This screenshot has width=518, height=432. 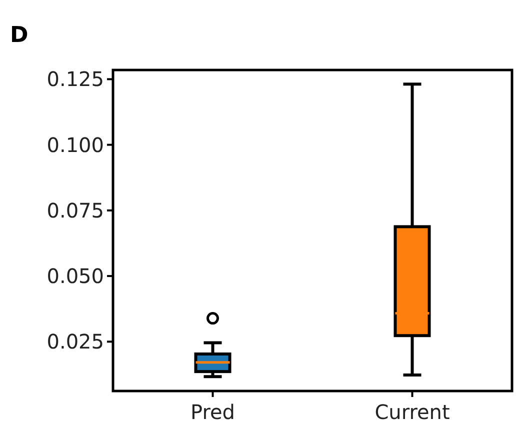 What do you see at coordinates (75, 79) in the screenshot?
I see `y-tick-label: 0.125` at bounding box center [75, 79].